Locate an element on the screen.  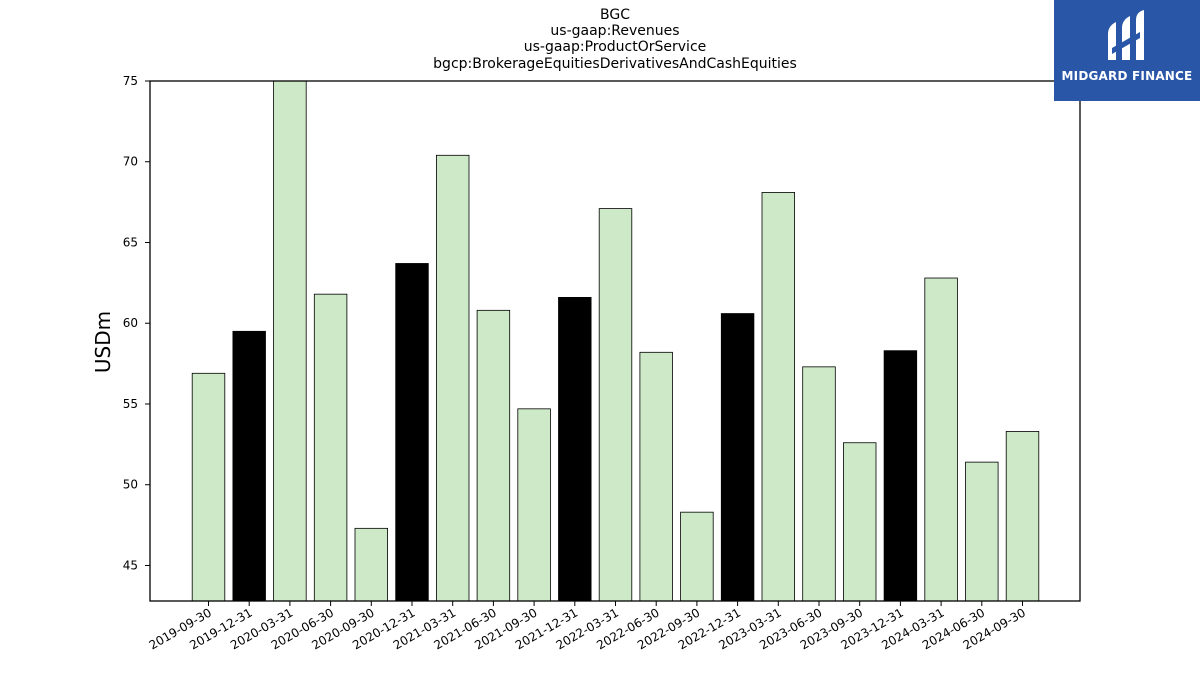
y-tick-label-70: 70 is located at coordinates (130, 162).